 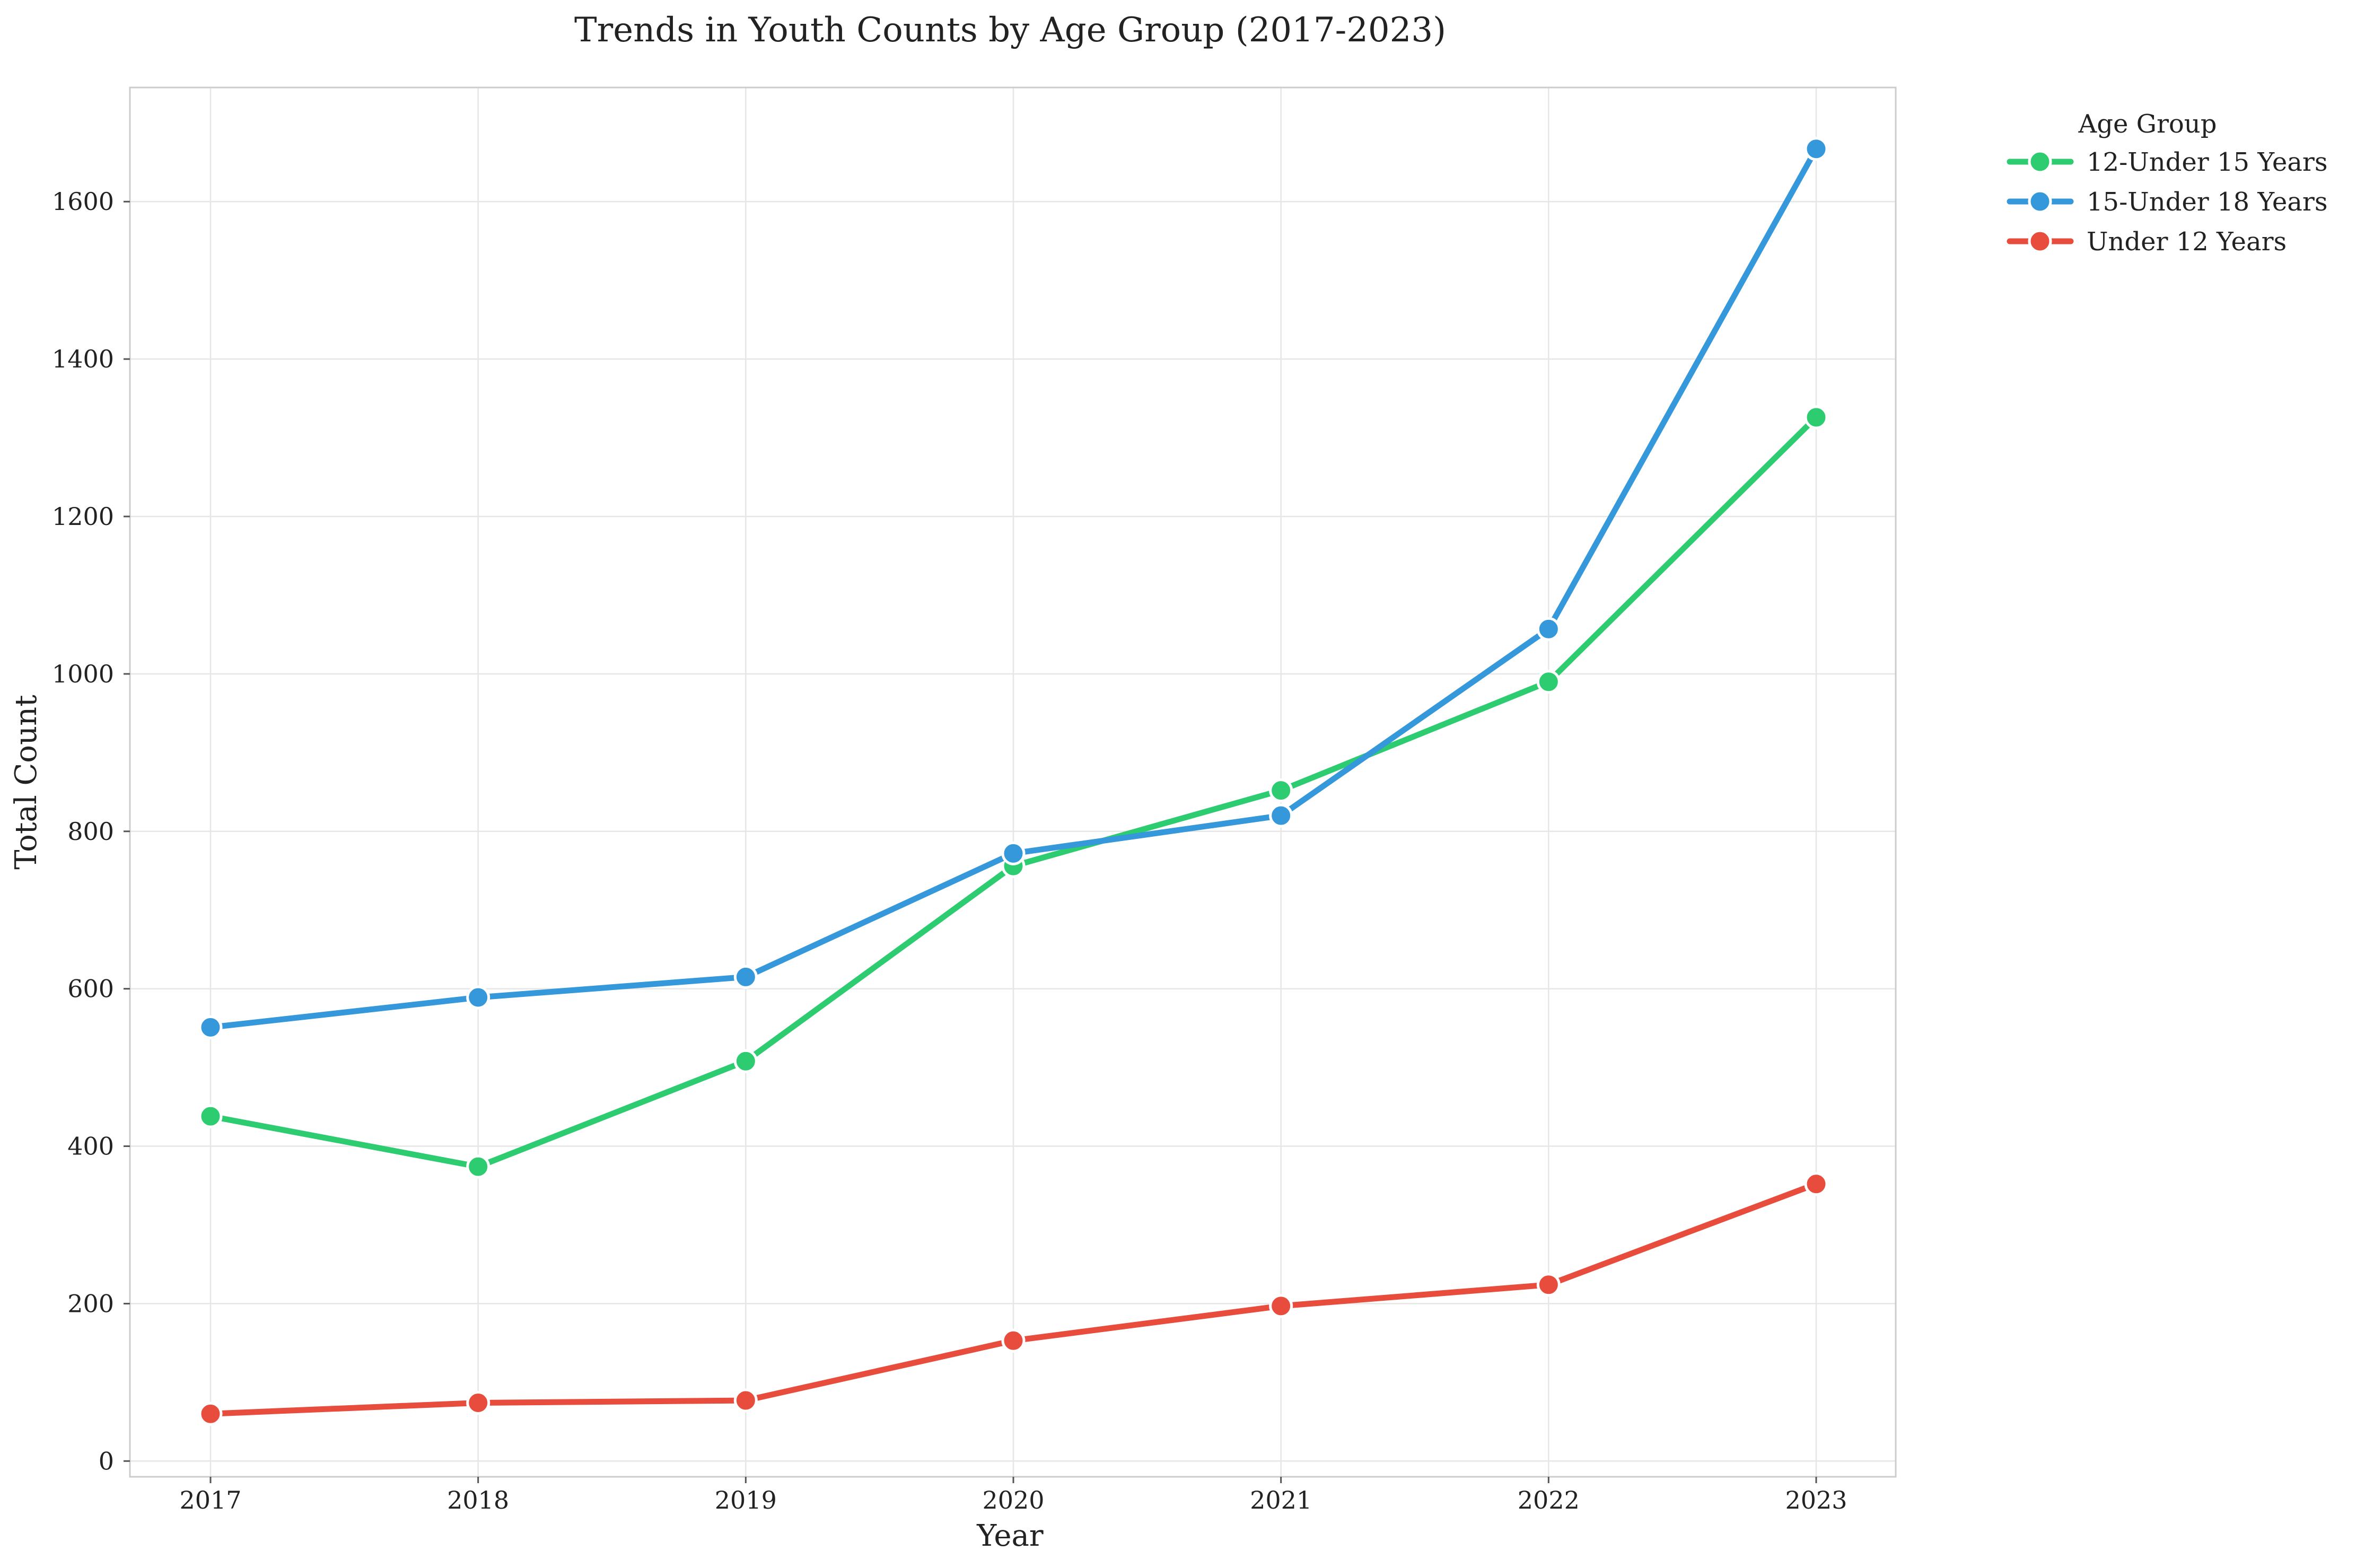 I want to click on legend-label: Under 12 Years, so click(x=2187, y=242).